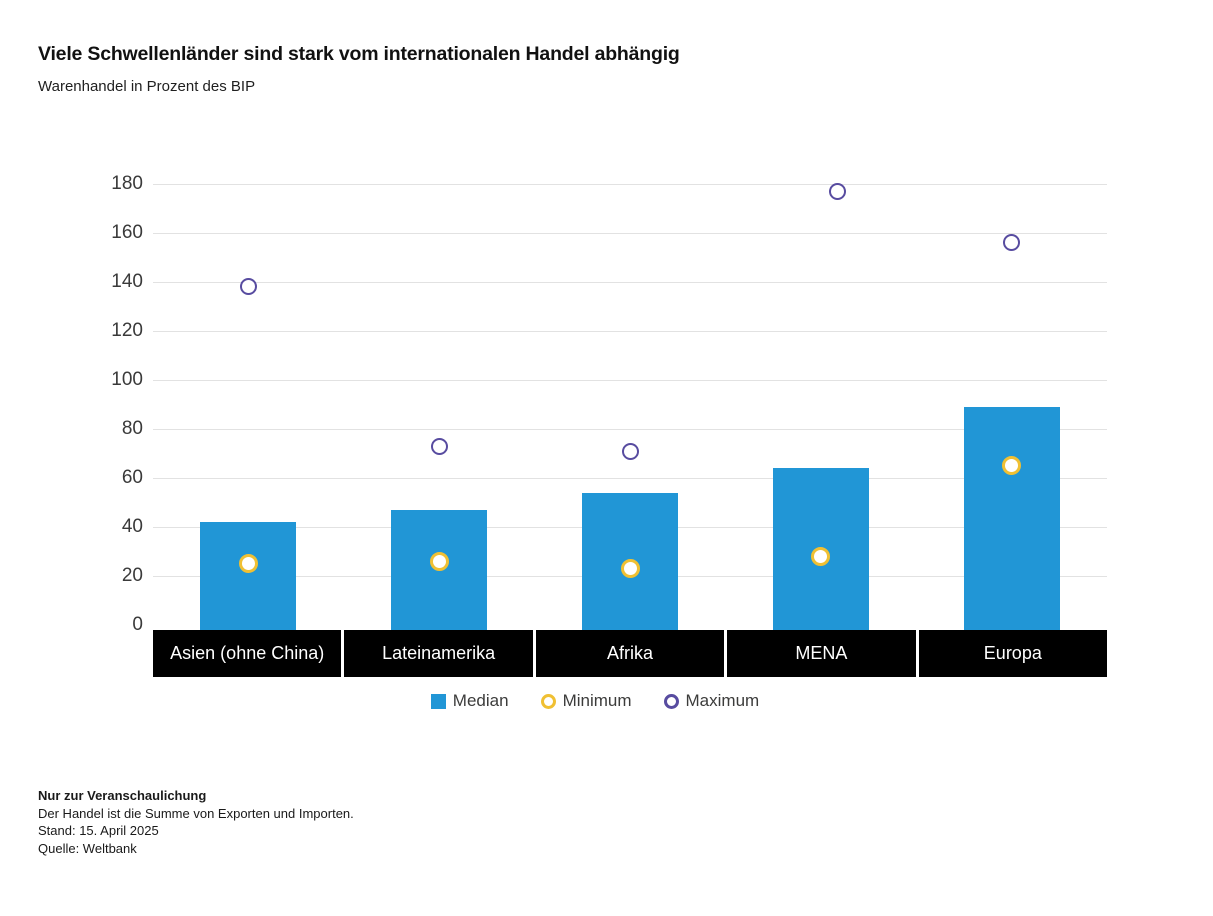 The height and width of the screenshot is (916, 1213). I want to click on y-tick-label-140: 140, so click(127, 281).